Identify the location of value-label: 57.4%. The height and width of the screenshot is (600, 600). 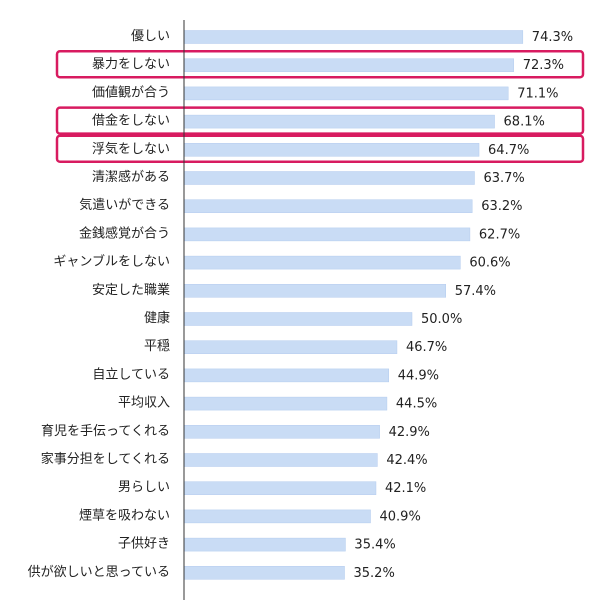
(475, 291).